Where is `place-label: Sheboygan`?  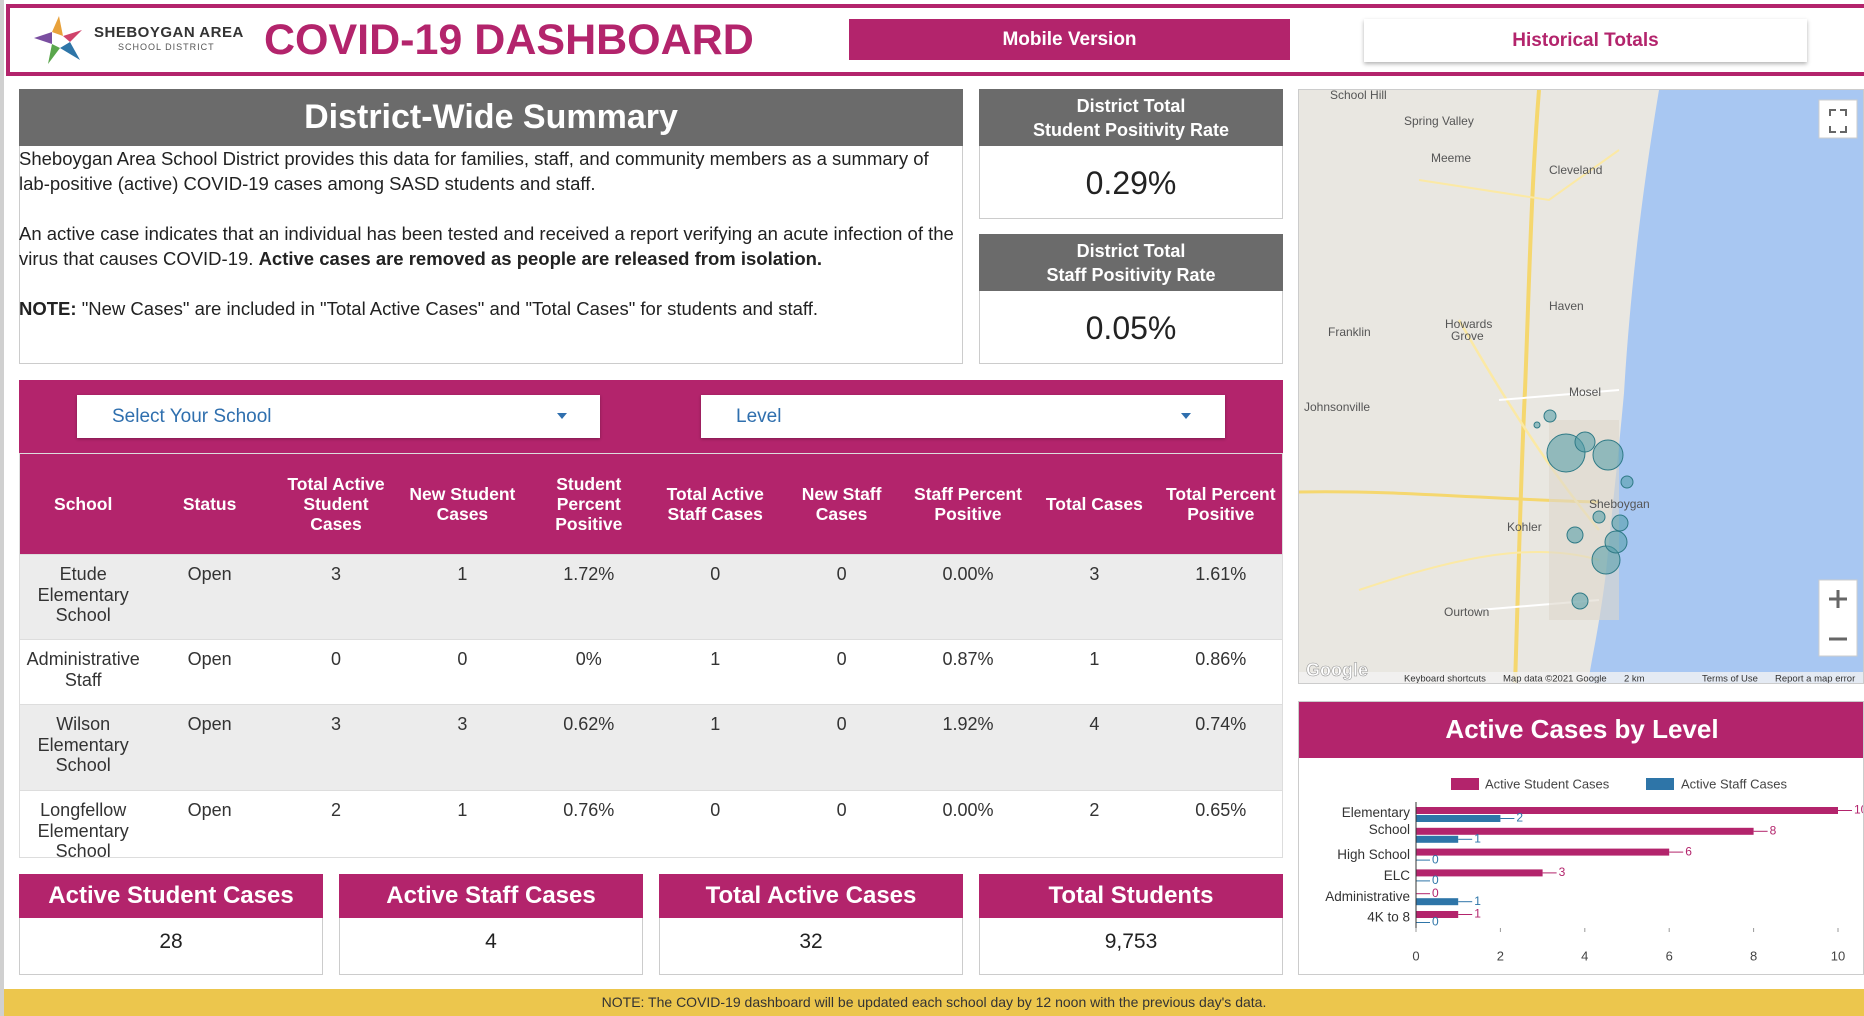 place-label: Sheboygan is located at coordinates (1619, 504).